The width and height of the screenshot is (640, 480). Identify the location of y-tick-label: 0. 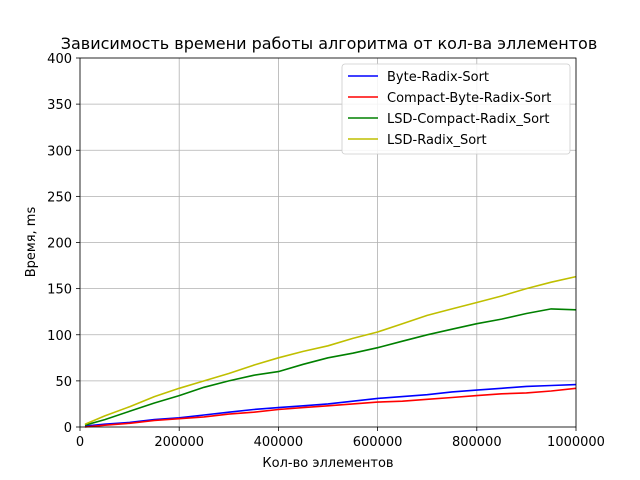
(68, 428).